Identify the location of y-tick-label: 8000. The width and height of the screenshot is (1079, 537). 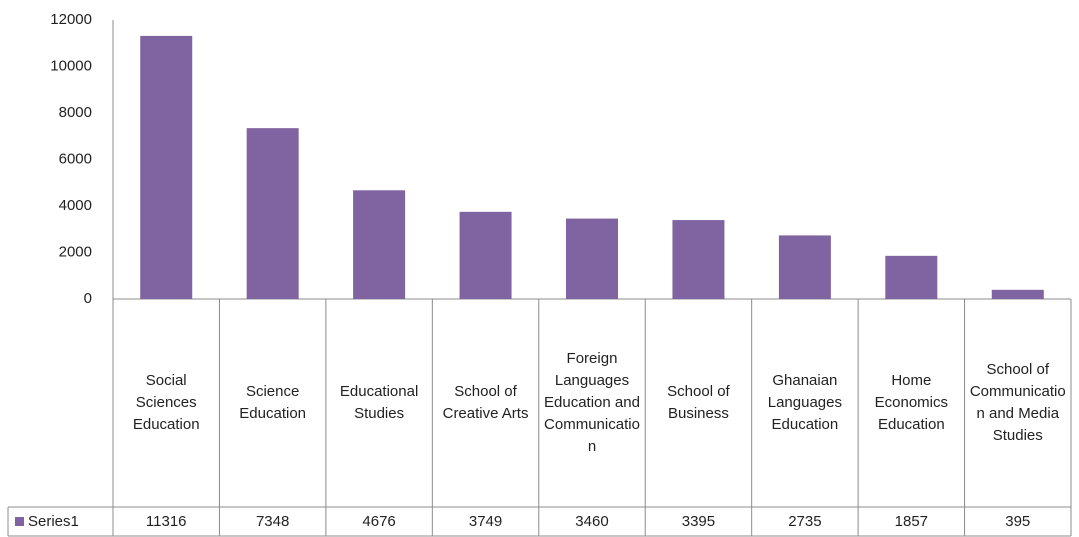
(75, 112).